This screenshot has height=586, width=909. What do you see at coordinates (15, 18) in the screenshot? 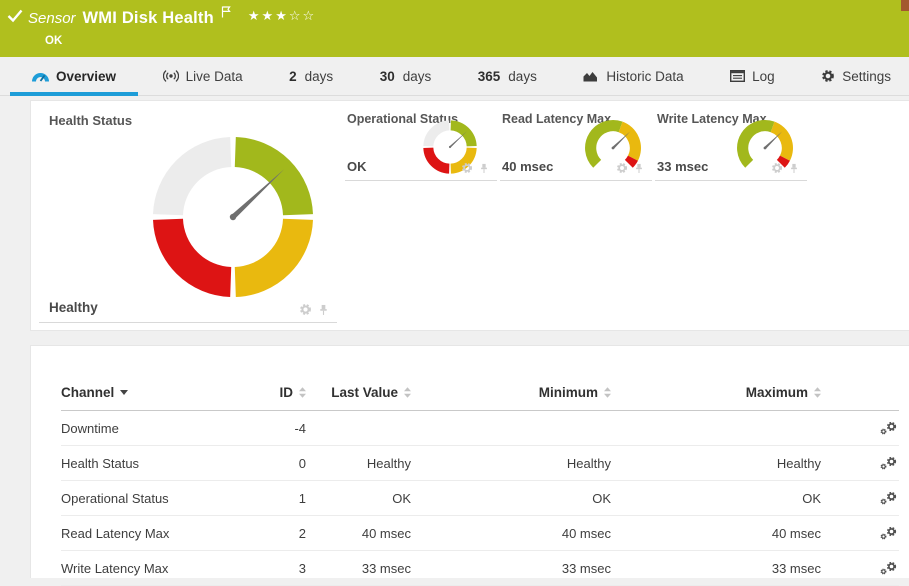
I see `status-check-icon` at bounding box center [15, 18].